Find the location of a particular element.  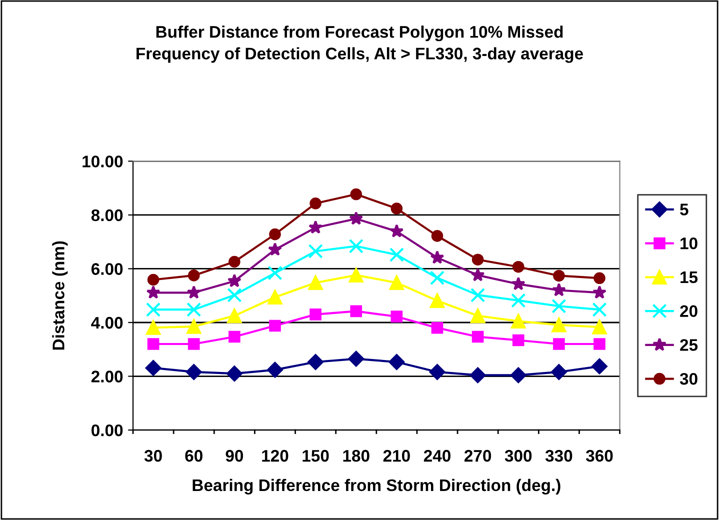

legend-label: 15 is located at coordinates (689, 278).